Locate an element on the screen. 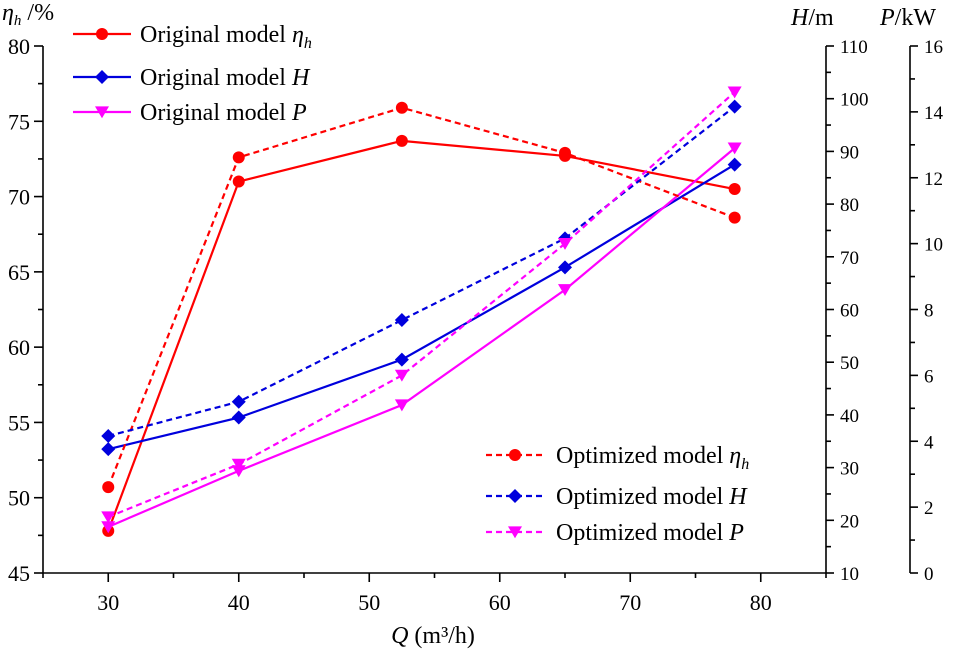  x-tick-label: 30 is located at coordinates (108, 602).